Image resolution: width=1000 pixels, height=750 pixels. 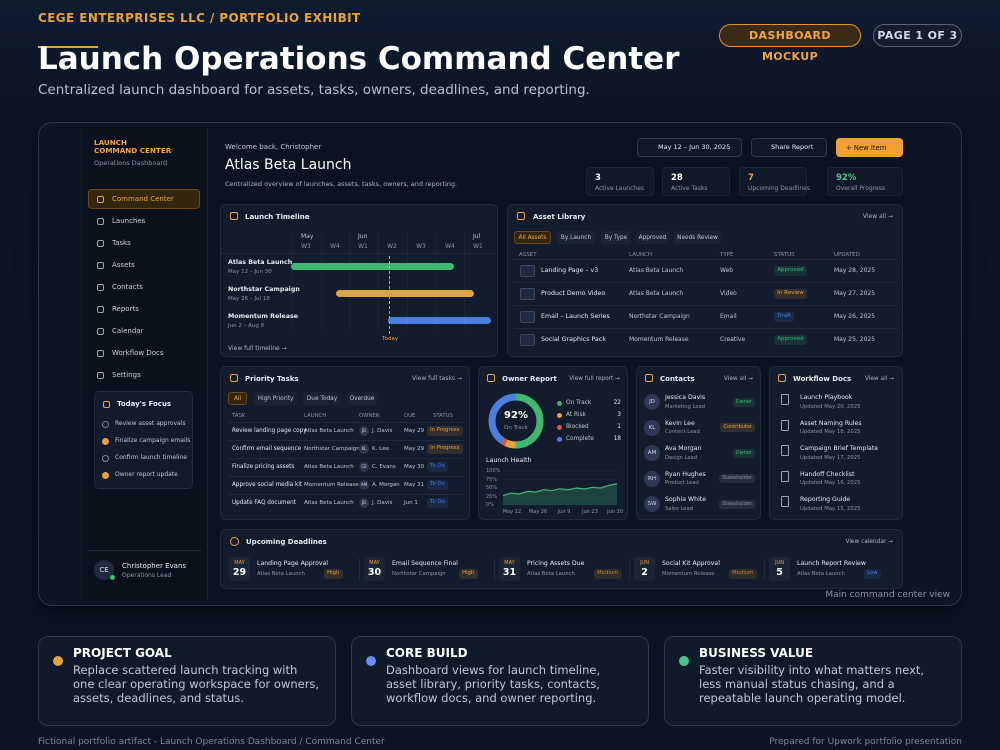 What do you see at coordinates (123, 264) in the screenshot?
I see `nav-item: Assets` at bounding box center [123, 264].